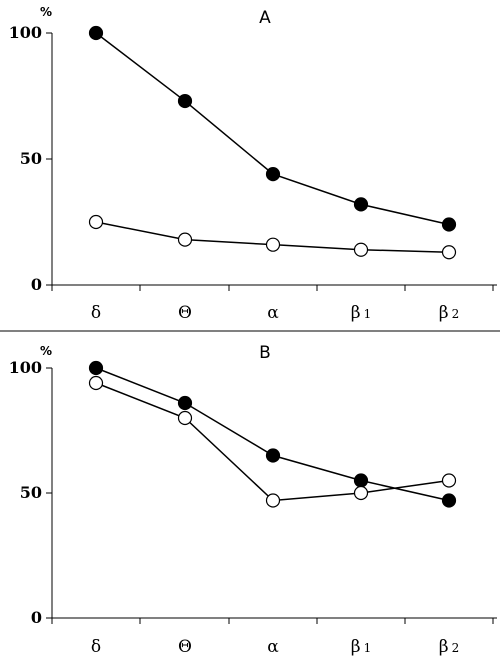 This screenshot has width=500, height=663. Describe the element at coordinates (265, 353) in the screenshot. I see `panel-b-title: B` at that location.